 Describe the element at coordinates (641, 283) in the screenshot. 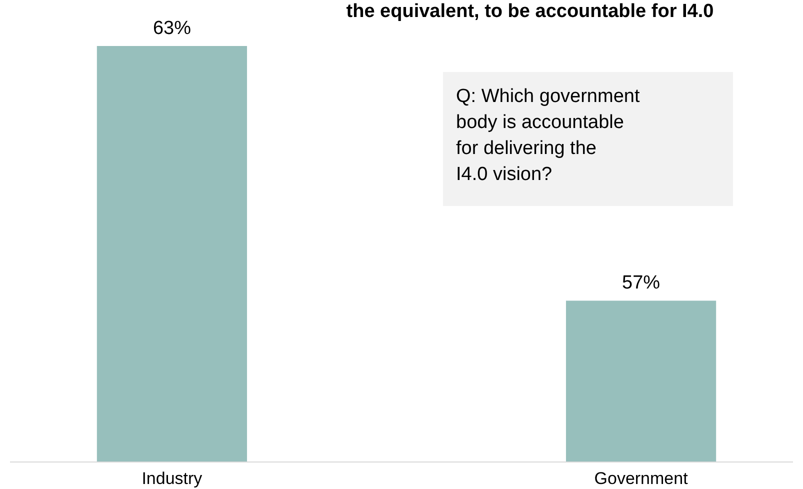

I see `data-label: 57%` at that location.